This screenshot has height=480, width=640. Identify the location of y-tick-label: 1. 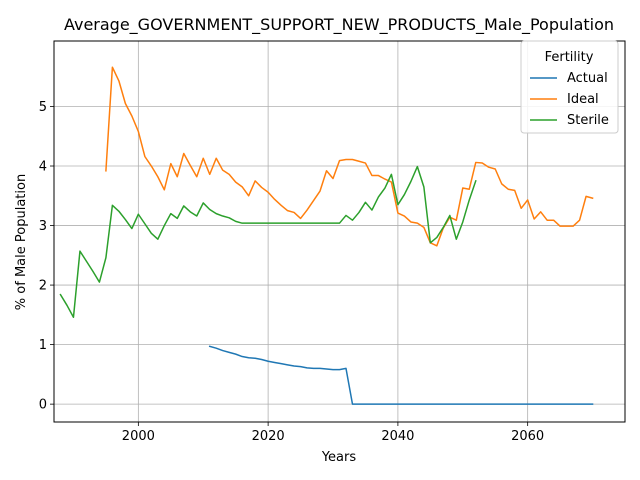
(43, 345).